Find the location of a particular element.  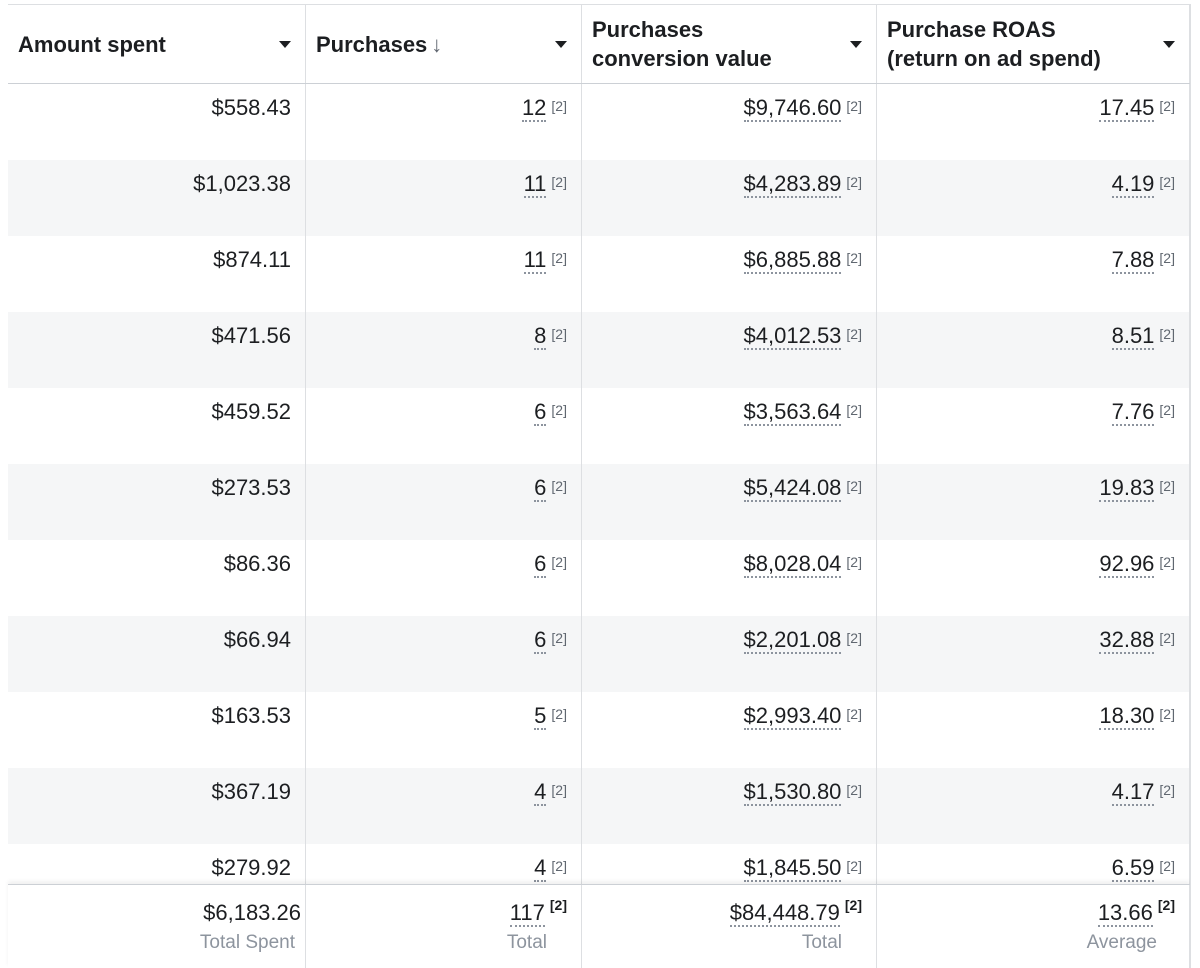

roas-value: 19.83 is located at coordinates (1127, 488).